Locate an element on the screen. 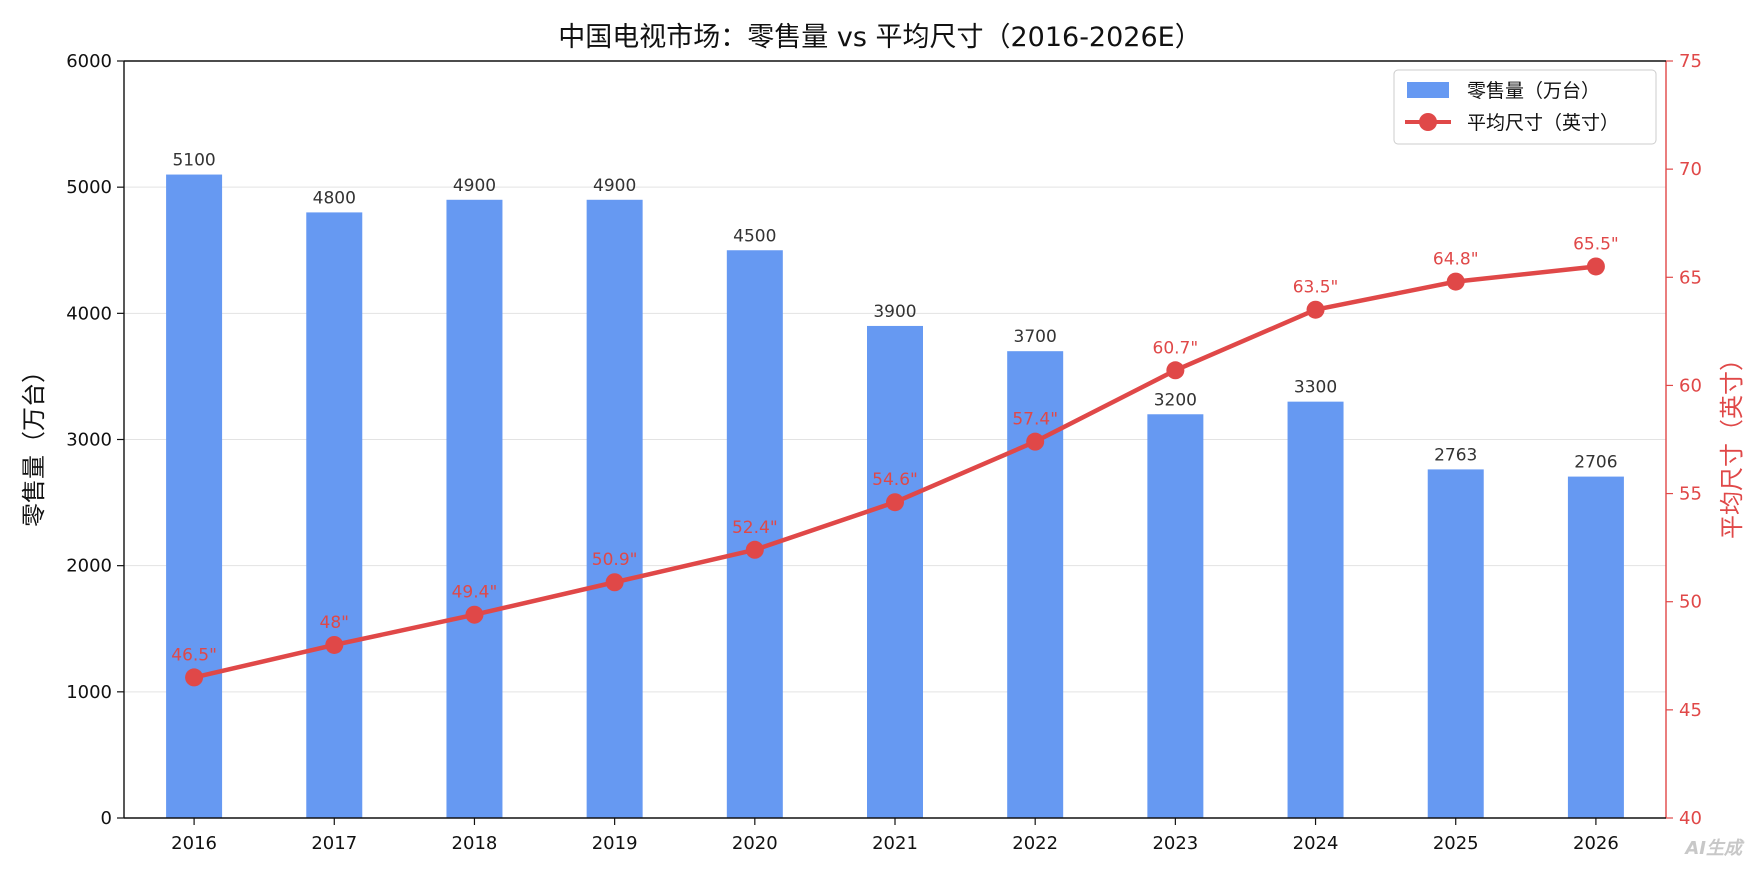  x-tick-label: 2026 is located at coordinates (1596, 843).